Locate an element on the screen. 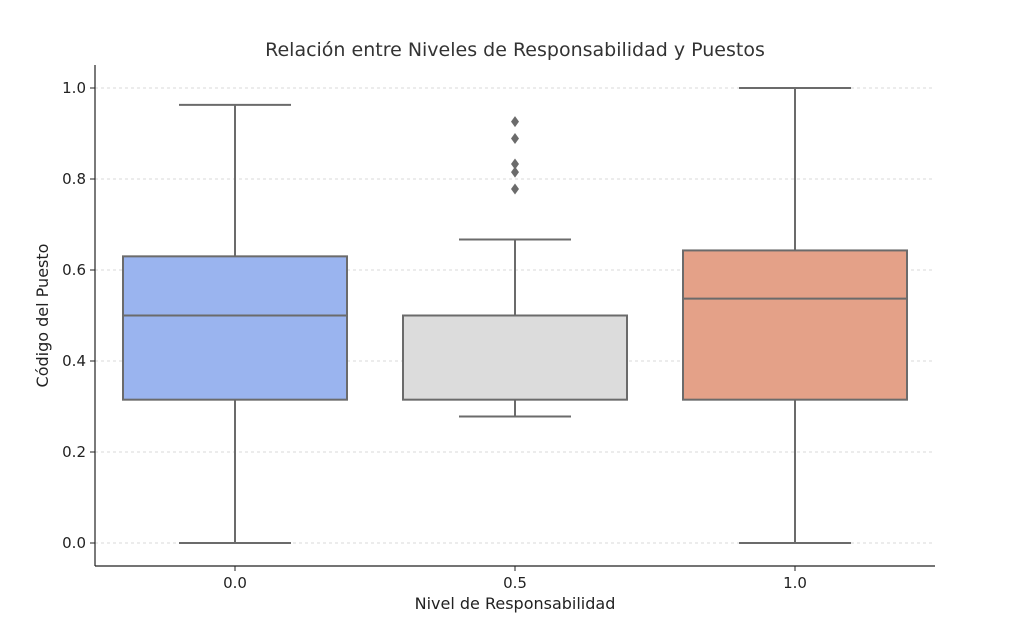  x-tick-label-0: 0.0 is located at coordinates (235, 583).